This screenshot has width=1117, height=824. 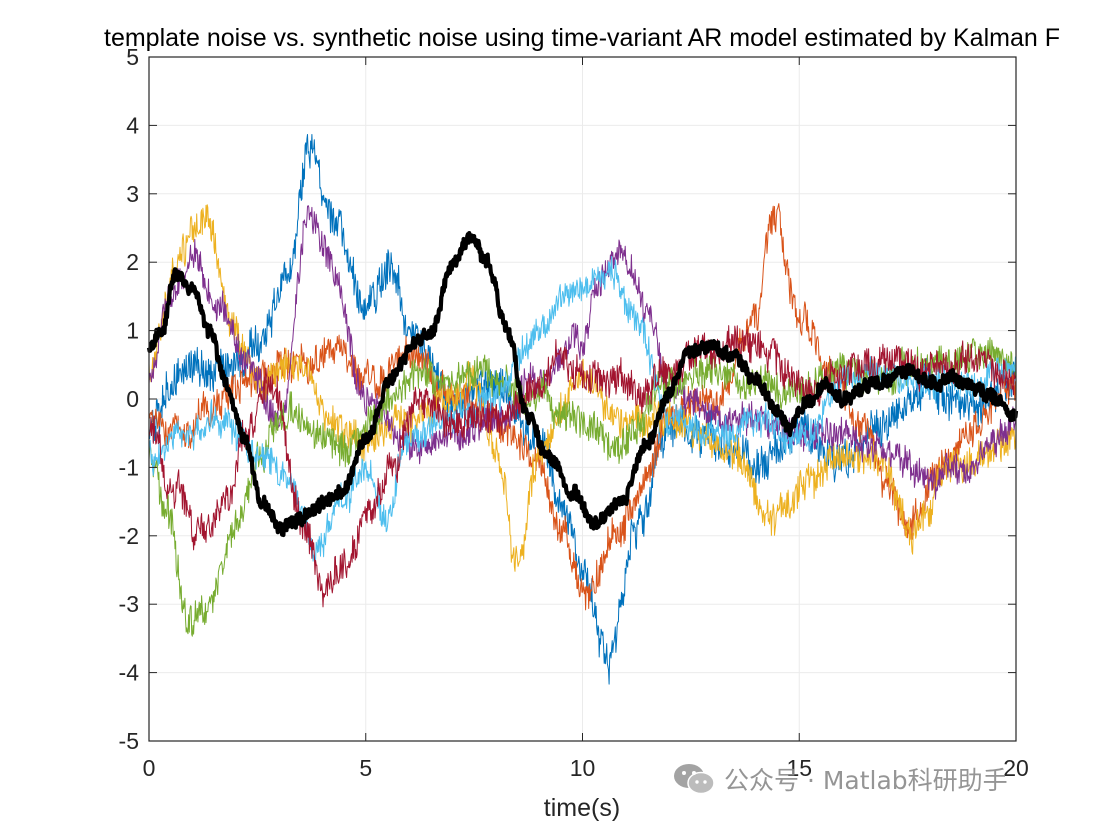 I want to click on x-tick-label: 10, so click(x=583, y=768).